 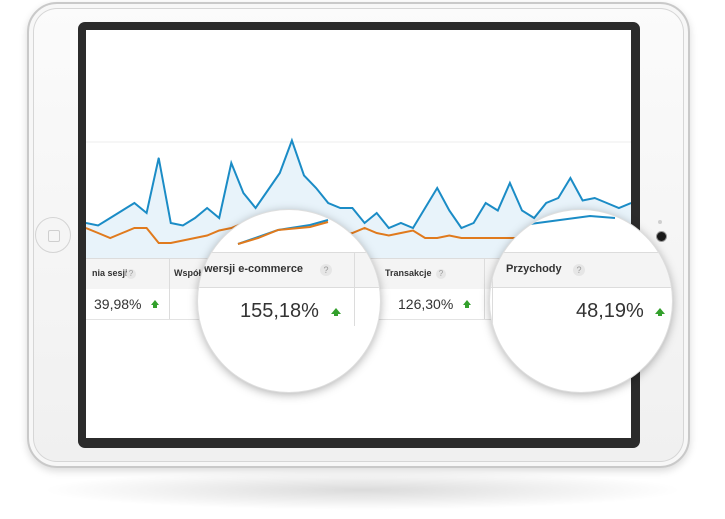 What do you see at coordinates (426, 304) in the screenshot?
I see `value-transactions: 126,30%` at bounding box center [426, 304].